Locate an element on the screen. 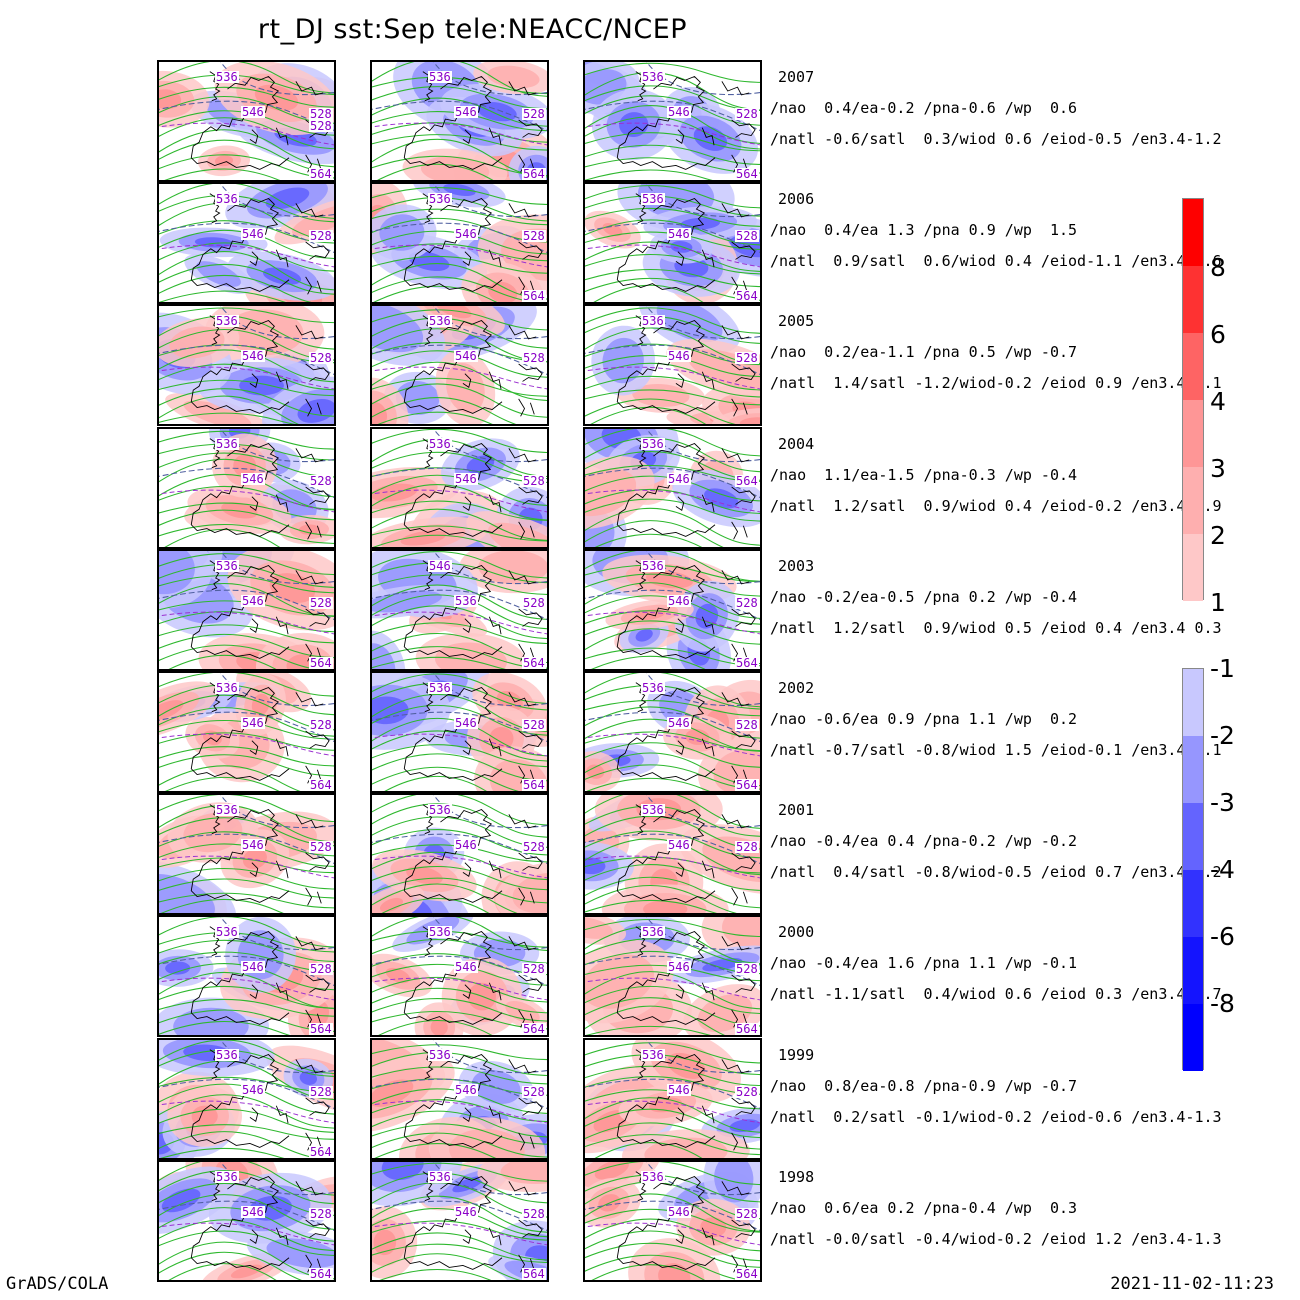 The image size is (1300, 1300). teleconnection-indices: /nao 0.8/ea-0.8 /pna-0.9 /wp -0.7 is located at coordinates (924, 1086).